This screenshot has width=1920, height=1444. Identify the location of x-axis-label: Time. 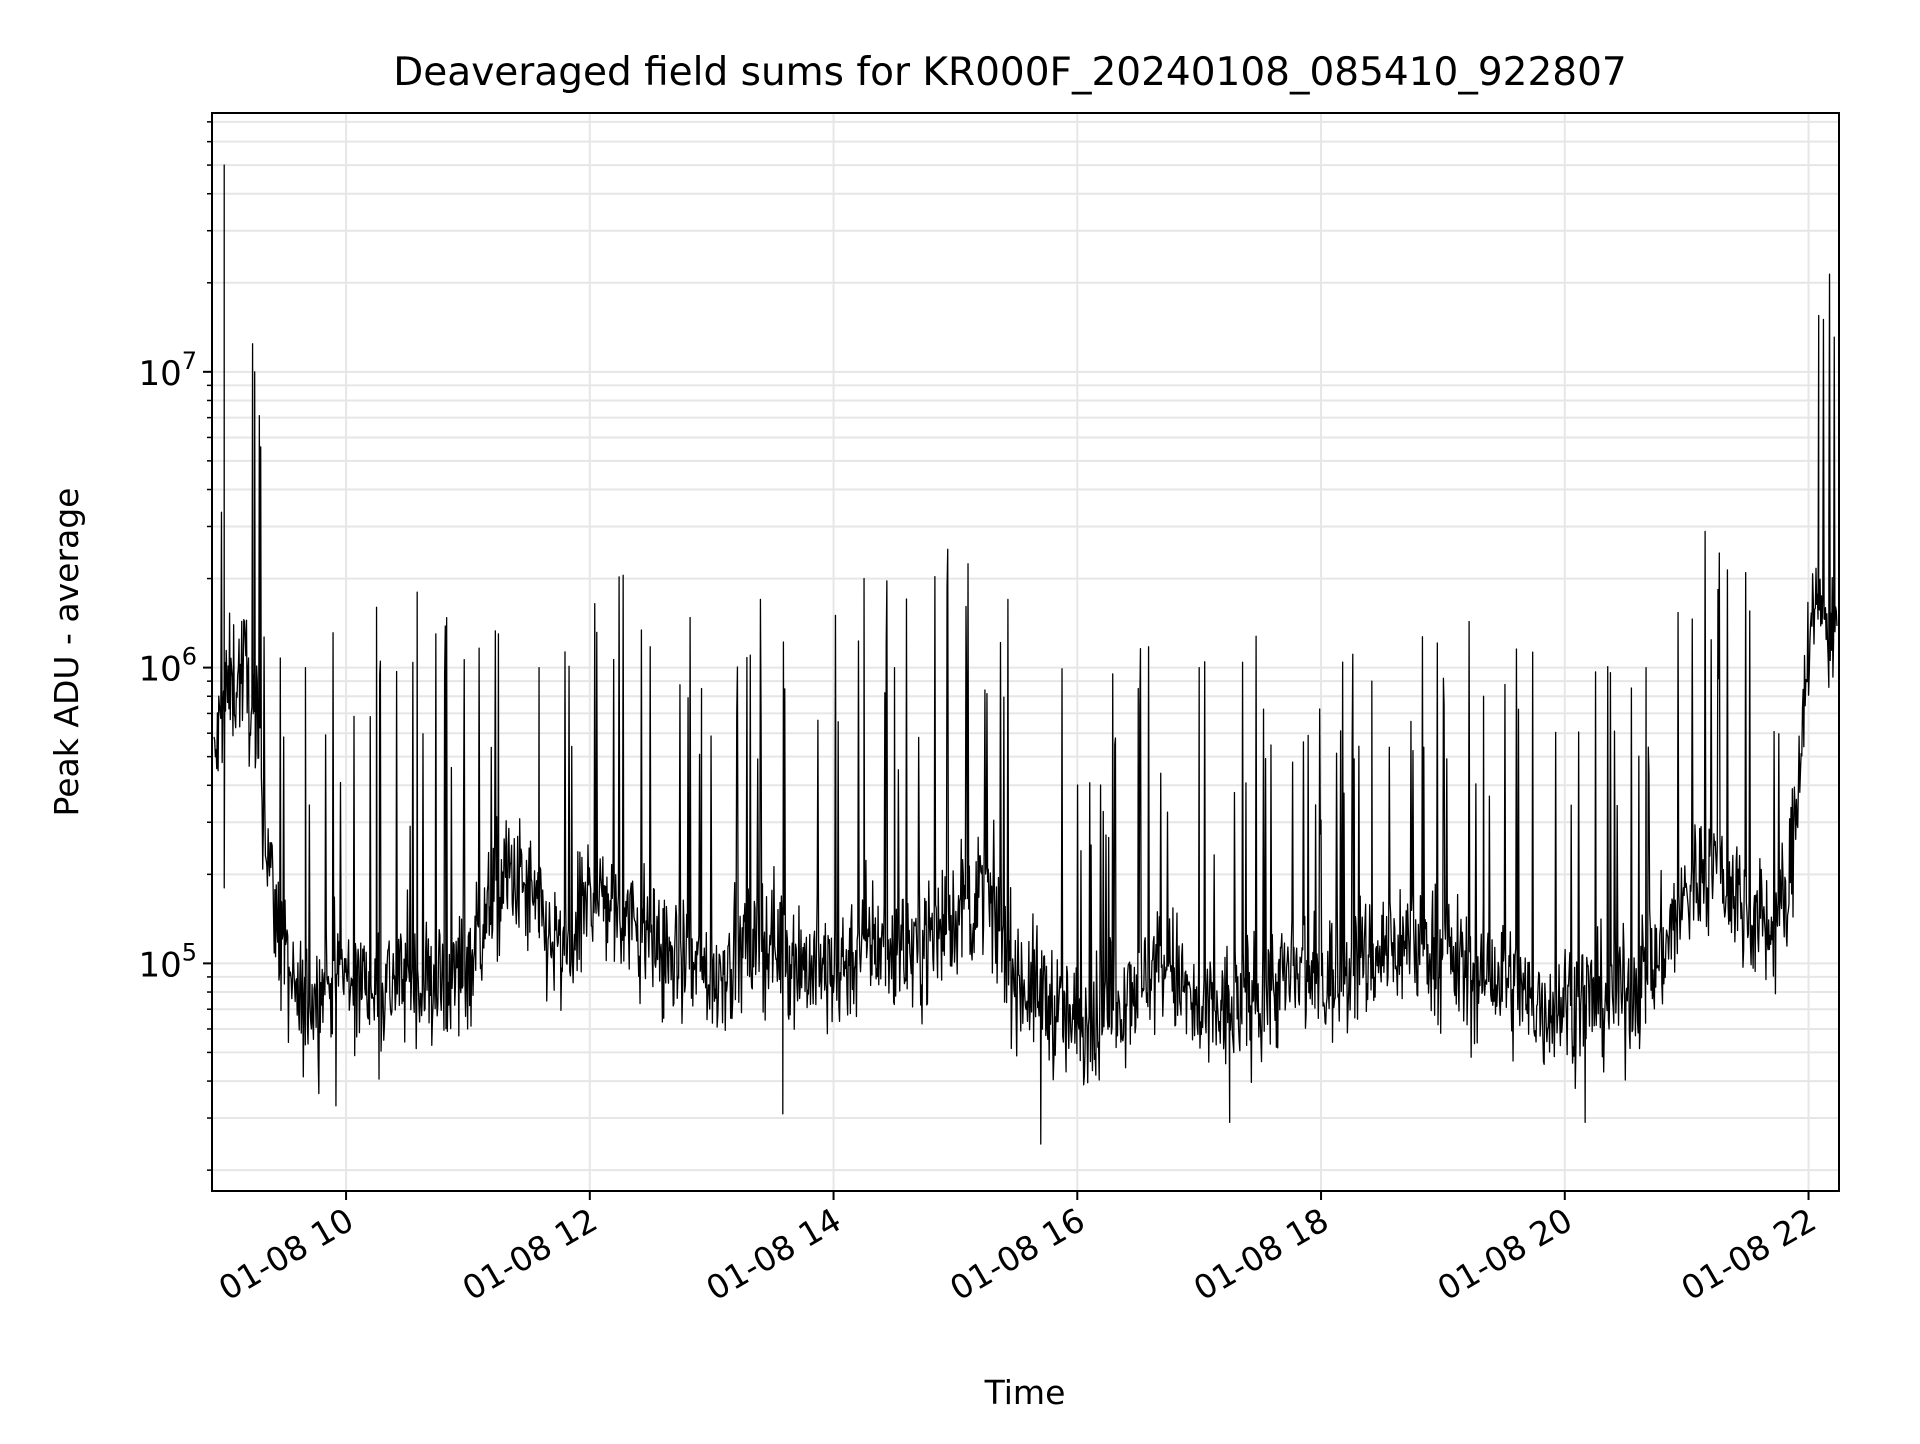
(1025, 1392).